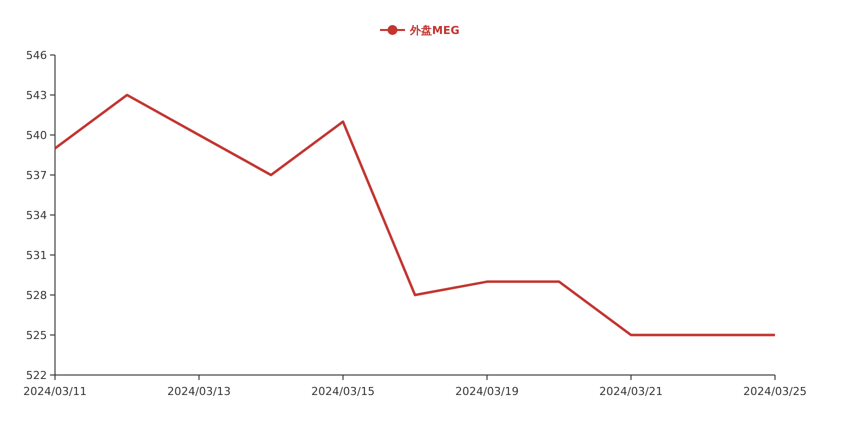 This screenshot has height=432, width=850. Describe the element at coordinates (487, 391) in the screenshot. I see `x-tick-label: 2024/03/19` at that location.